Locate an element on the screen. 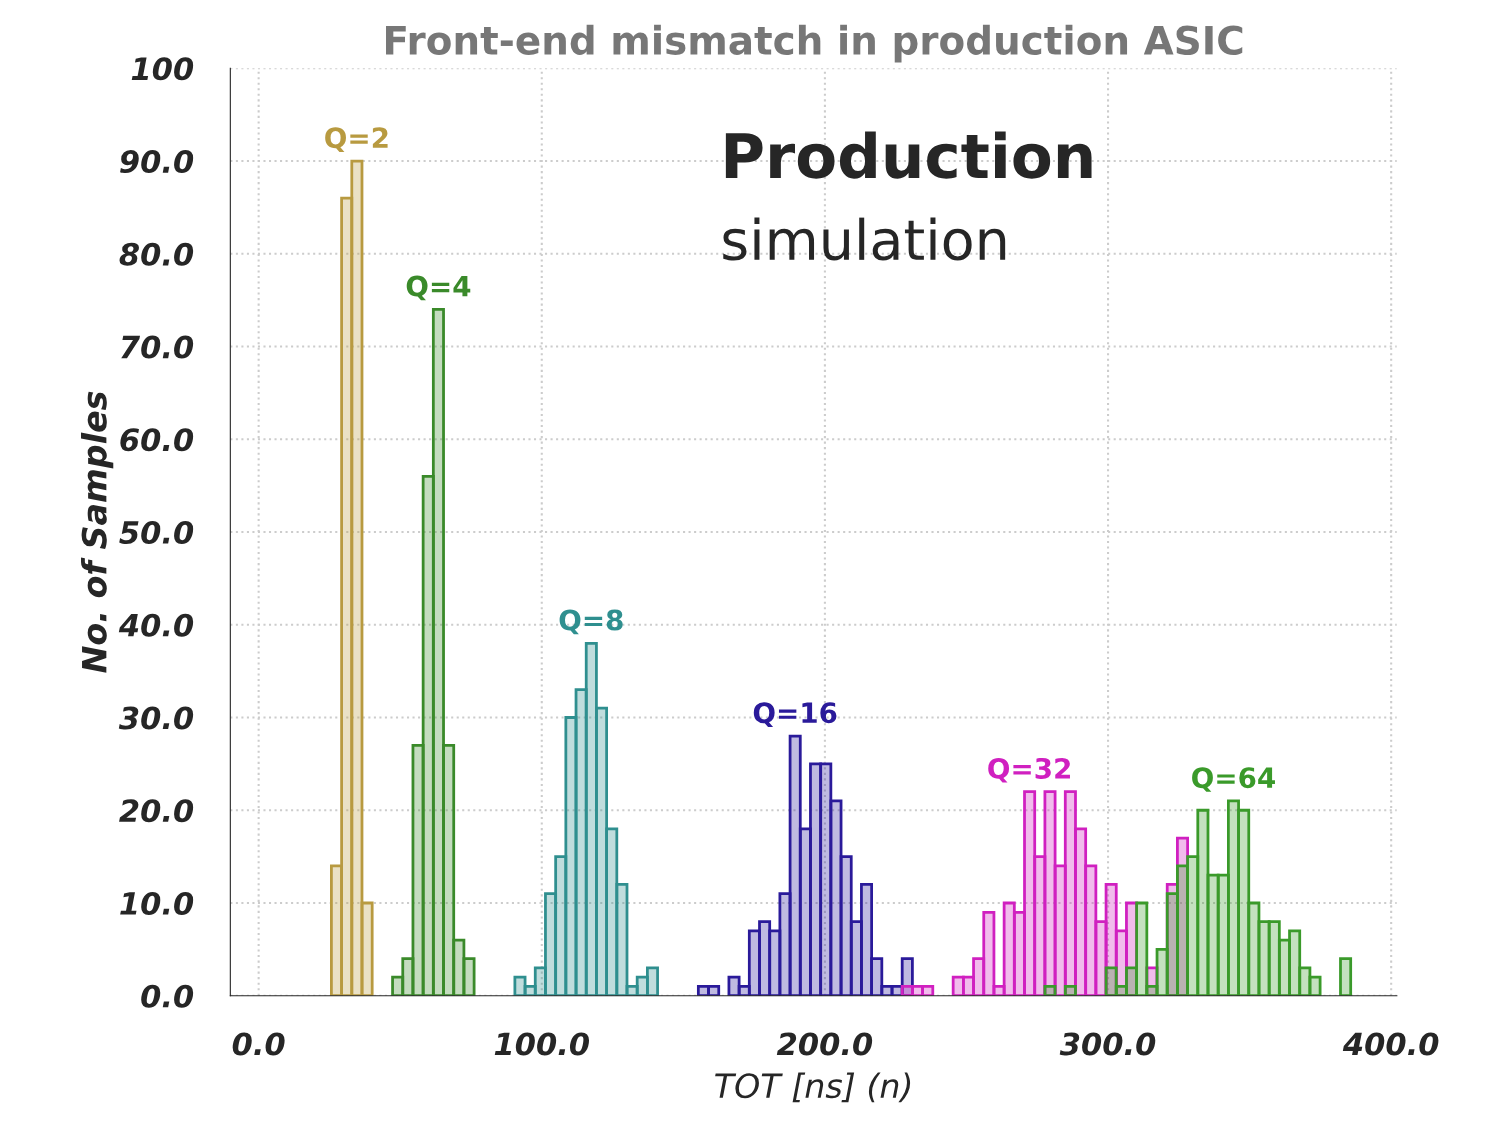  series-label: Q=4 is located at coordinates (438, 288).